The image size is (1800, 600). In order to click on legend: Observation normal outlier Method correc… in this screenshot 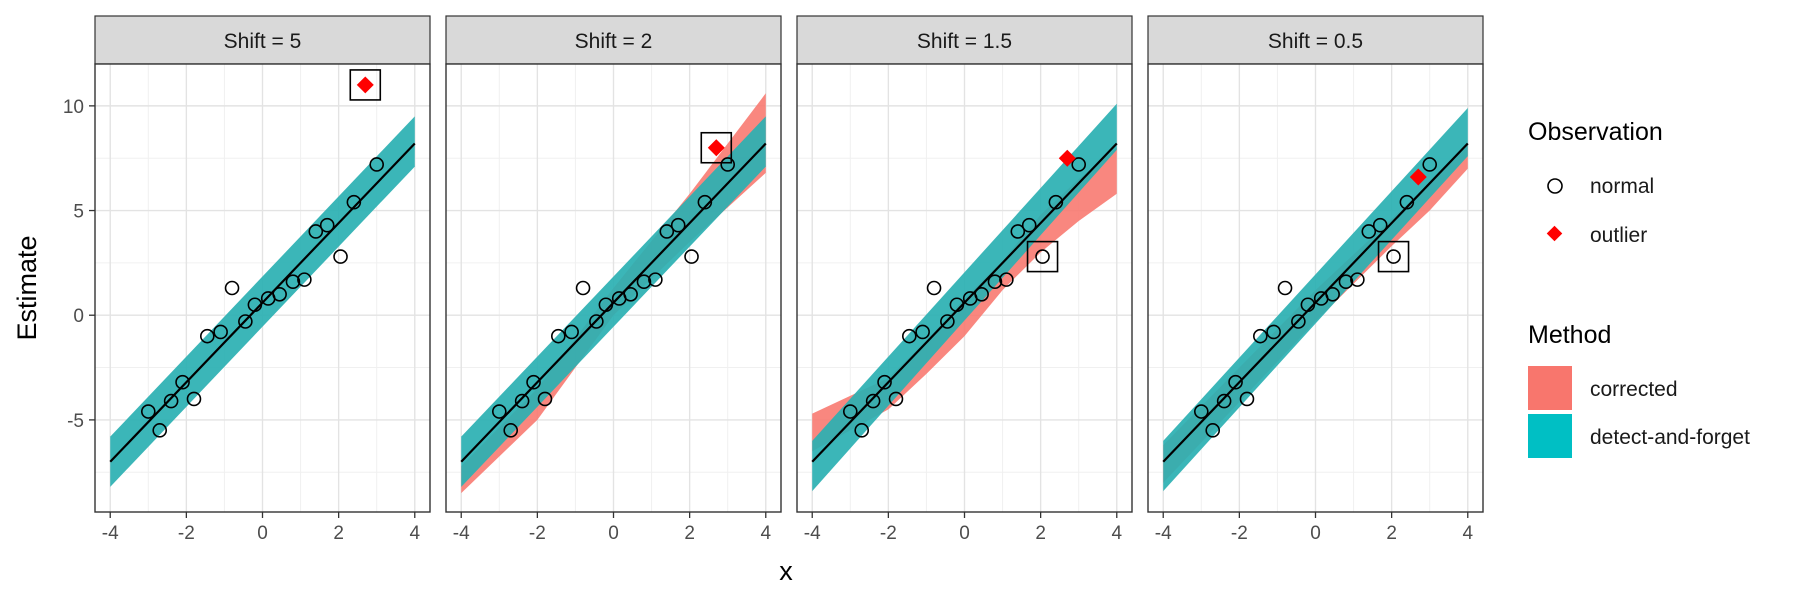, I will do `click(1639, 288)`.